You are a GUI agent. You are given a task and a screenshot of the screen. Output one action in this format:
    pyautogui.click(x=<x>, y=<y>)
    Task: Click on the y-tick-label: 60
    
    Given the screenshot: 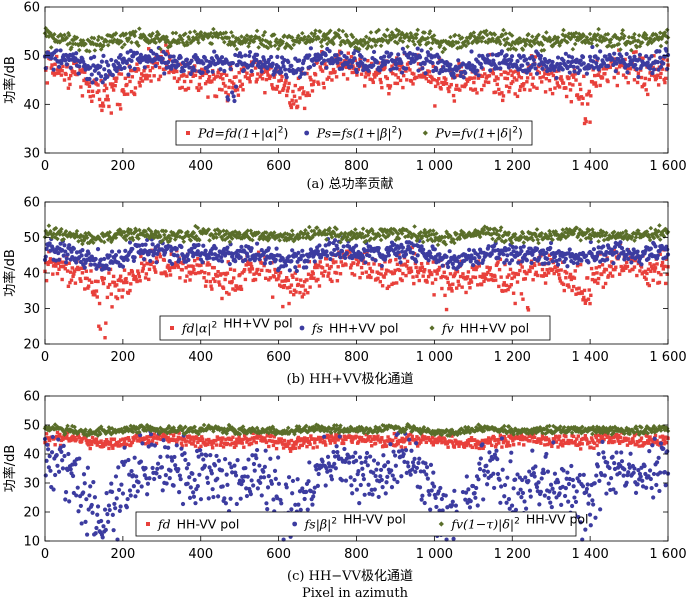 What is the action you would take?
    pyautogui.click(x=31, y=8)
    